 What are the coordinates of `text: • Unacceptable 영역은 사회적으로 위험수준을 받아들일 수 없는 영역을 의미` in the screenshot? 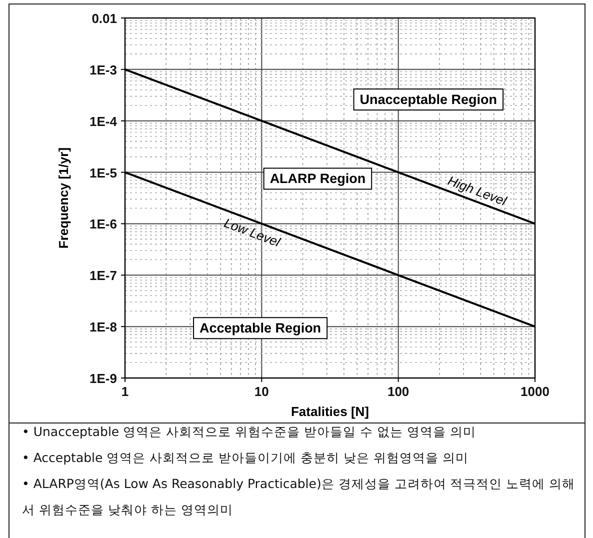 It's located at (249, 432).